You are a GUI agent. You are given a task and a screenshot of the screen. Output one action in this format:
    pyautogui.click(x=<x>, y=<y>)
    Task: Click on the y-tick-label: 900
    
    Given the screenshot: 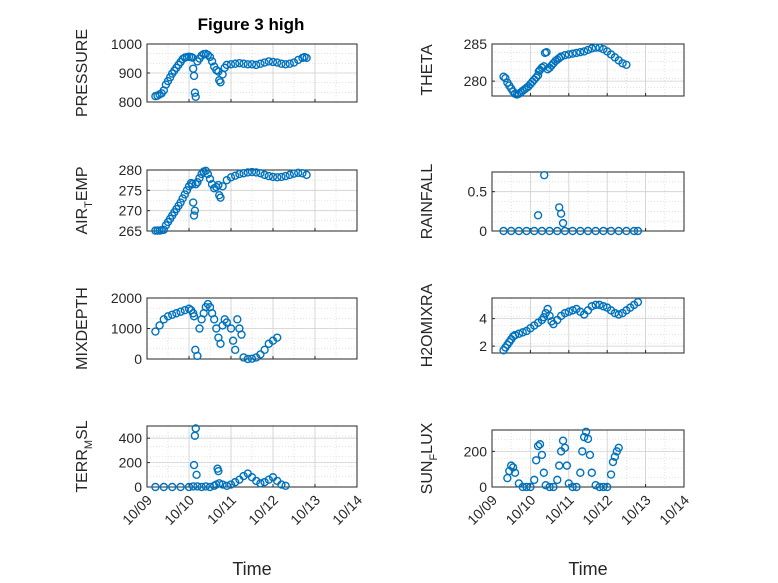 What is the action you would take?
    pyautogui.click(x=131, y=73)
    